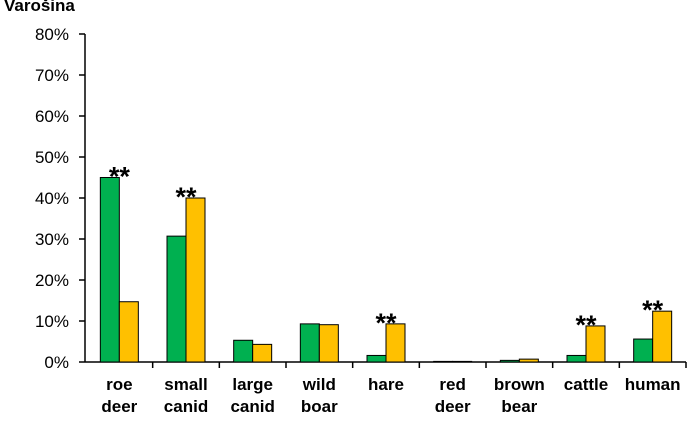  Describe the element at coordinates (52, 321) in the screenshot. I see `y-tick-label: 10%` at that location.